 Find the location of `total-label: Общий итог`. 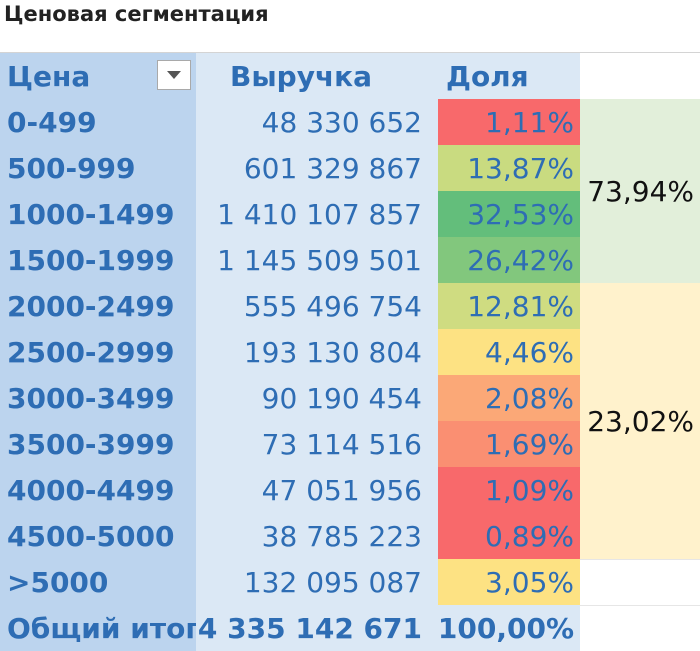

total-label: Общий итог is located at coordinates (100, 628).